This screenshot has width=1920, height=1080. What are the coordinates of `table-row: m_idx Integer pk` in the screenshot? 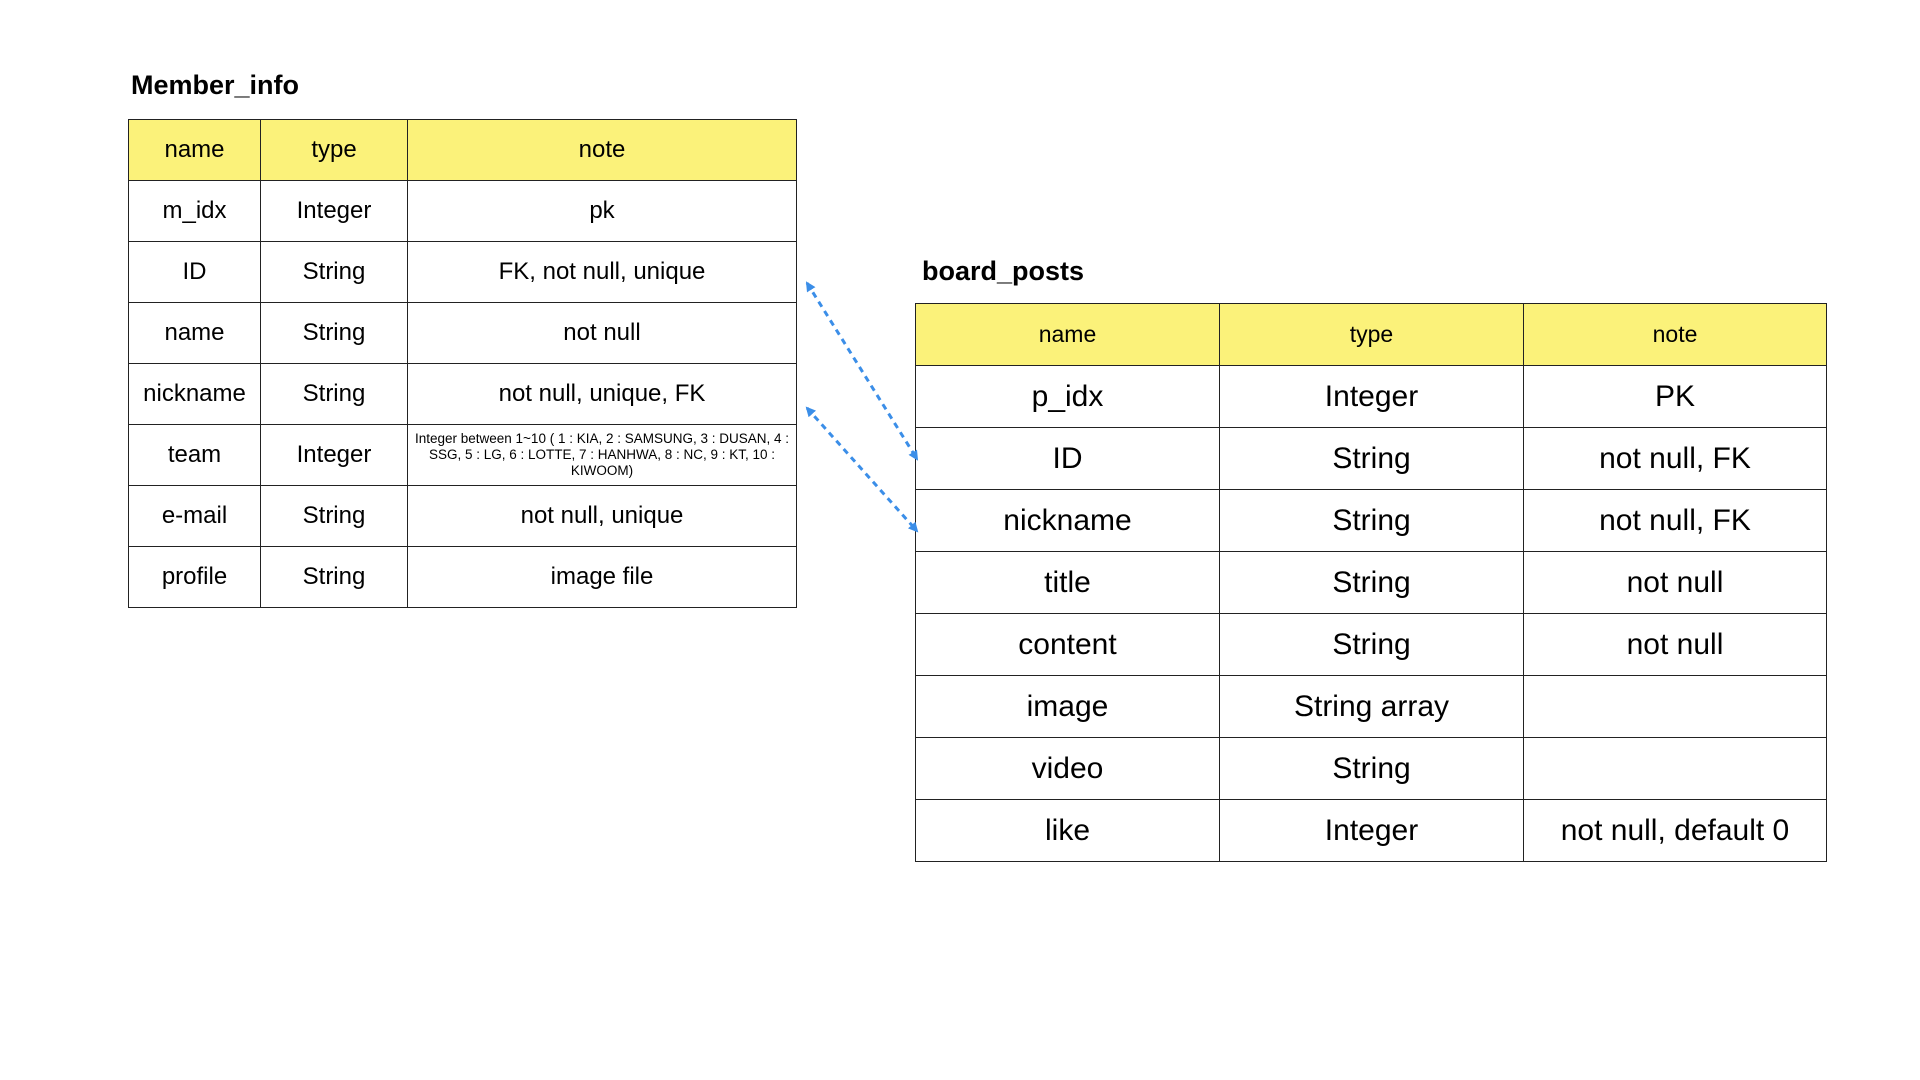 It's located at (462, 211).